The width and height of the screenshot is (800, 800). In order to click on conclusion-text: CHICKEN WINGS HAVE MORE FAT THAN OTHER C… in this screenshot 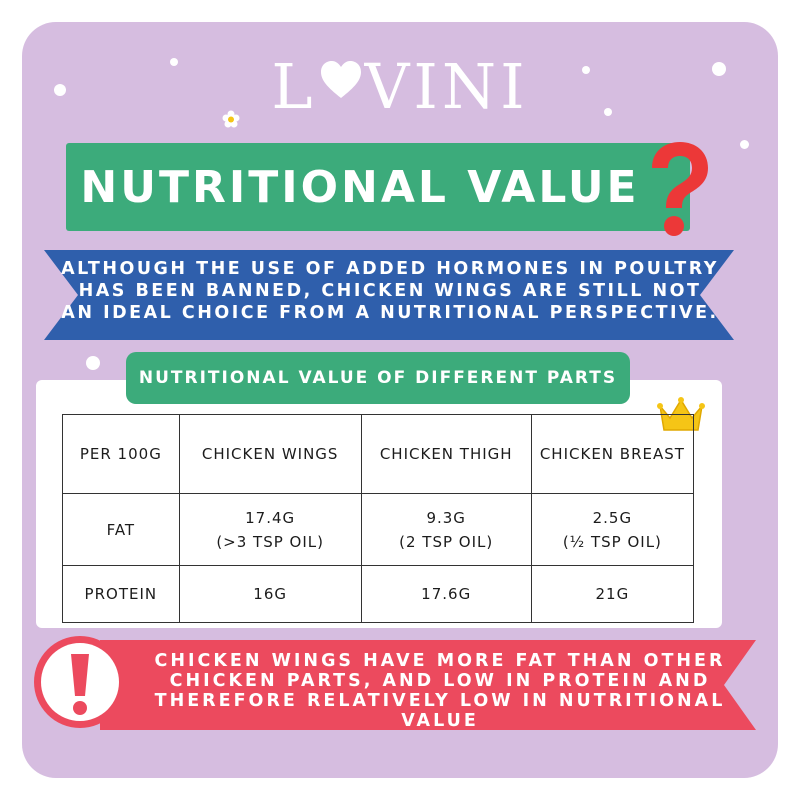, I will do `click(440, 691)`.